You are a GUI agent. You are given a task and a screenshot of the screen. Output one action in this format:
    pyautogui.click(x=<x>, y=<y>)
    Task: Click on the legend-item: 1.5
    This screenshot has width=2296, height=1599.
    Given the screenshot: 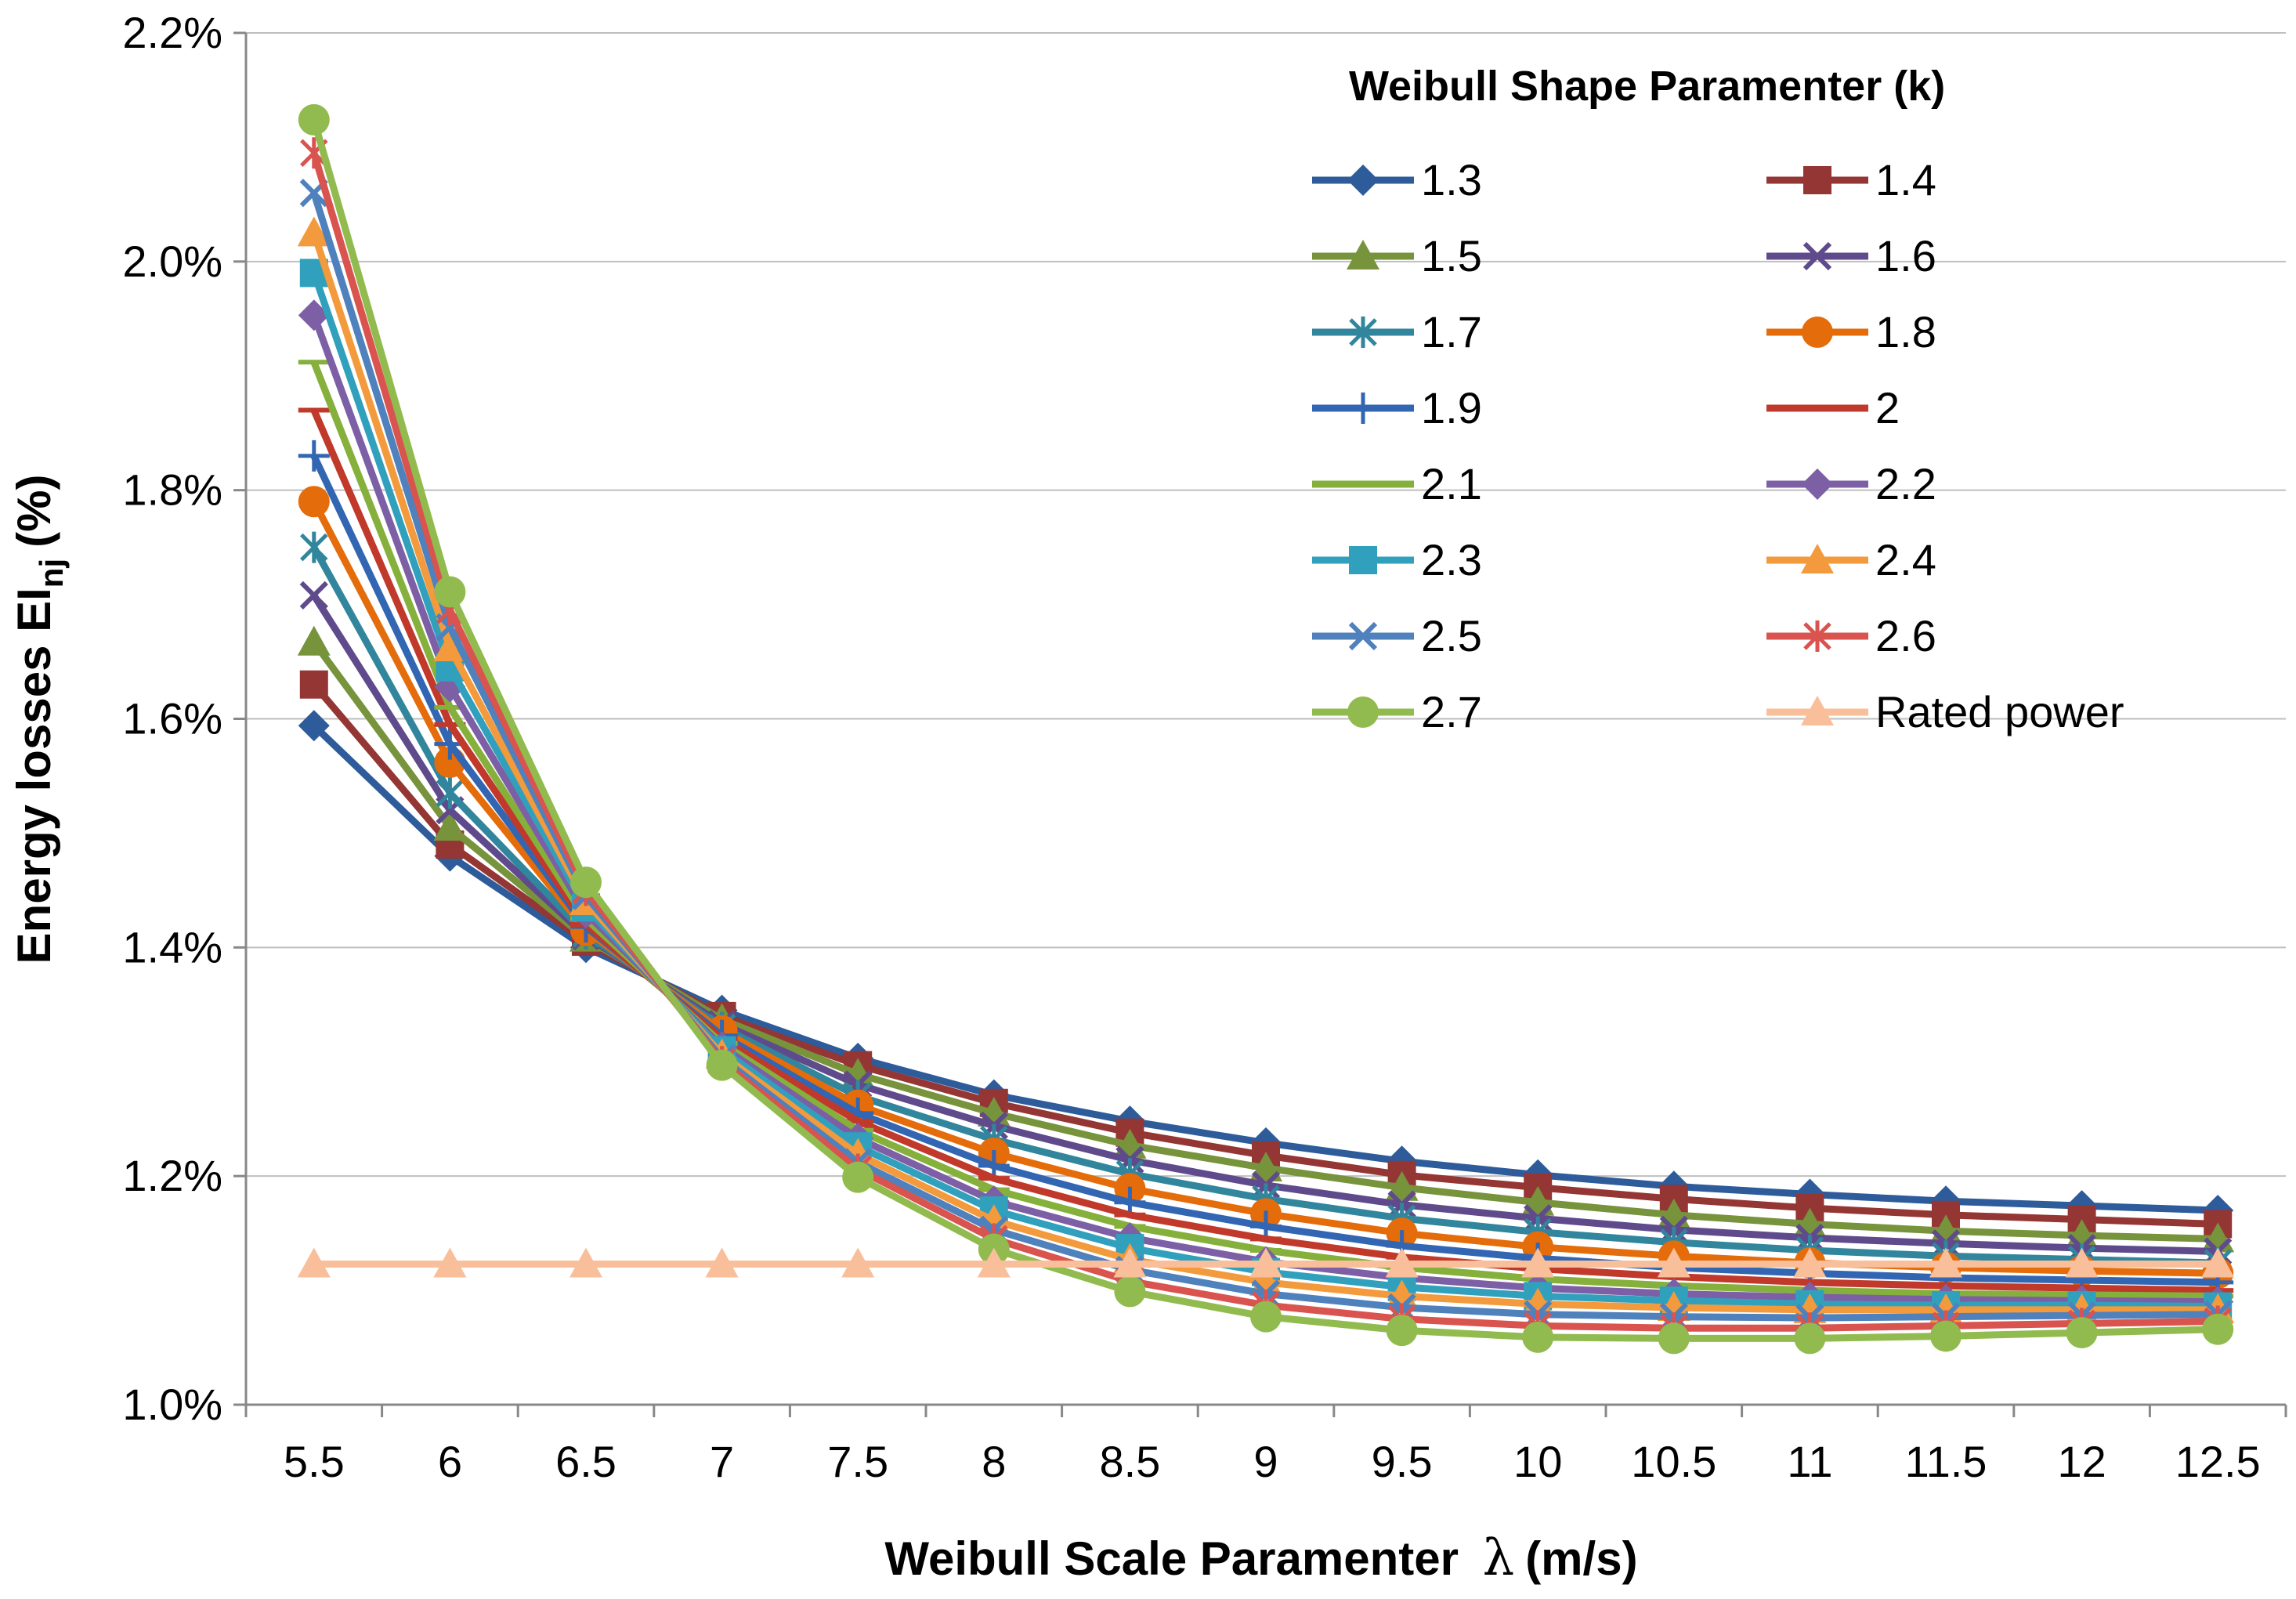 What is the action you would take?
    pyautogui.click(x=1397, y=256)
    